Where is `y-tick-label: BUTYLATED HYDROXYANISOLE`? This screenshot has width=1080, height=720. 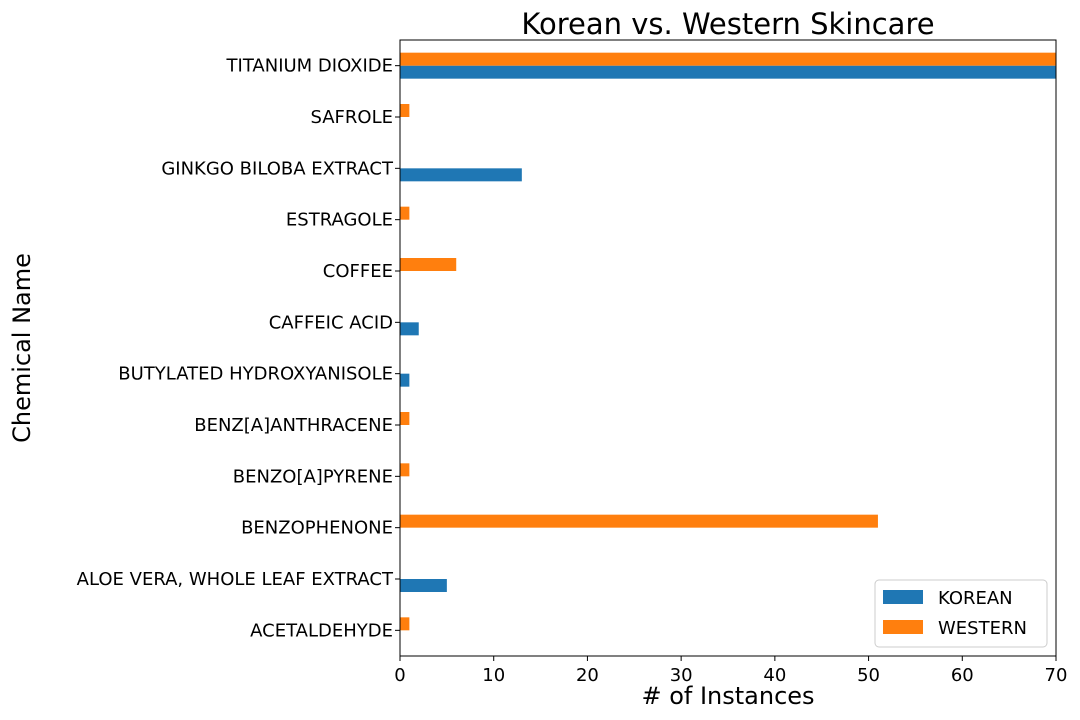
y-tick-label: BUTYLATED HYDROXYANISOLE is located at coordinates (255, 374).